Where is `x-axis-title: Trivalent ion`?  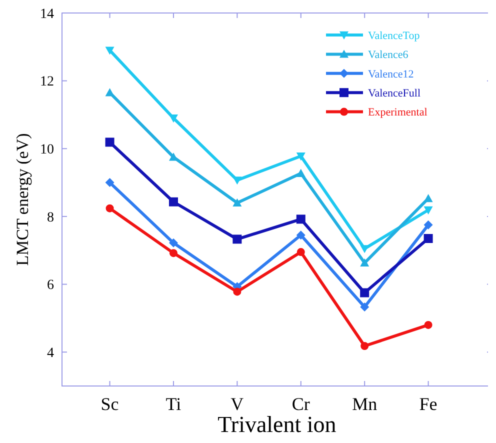 x-axis-title: Trivalent ion is located at coordinates (277, 424).